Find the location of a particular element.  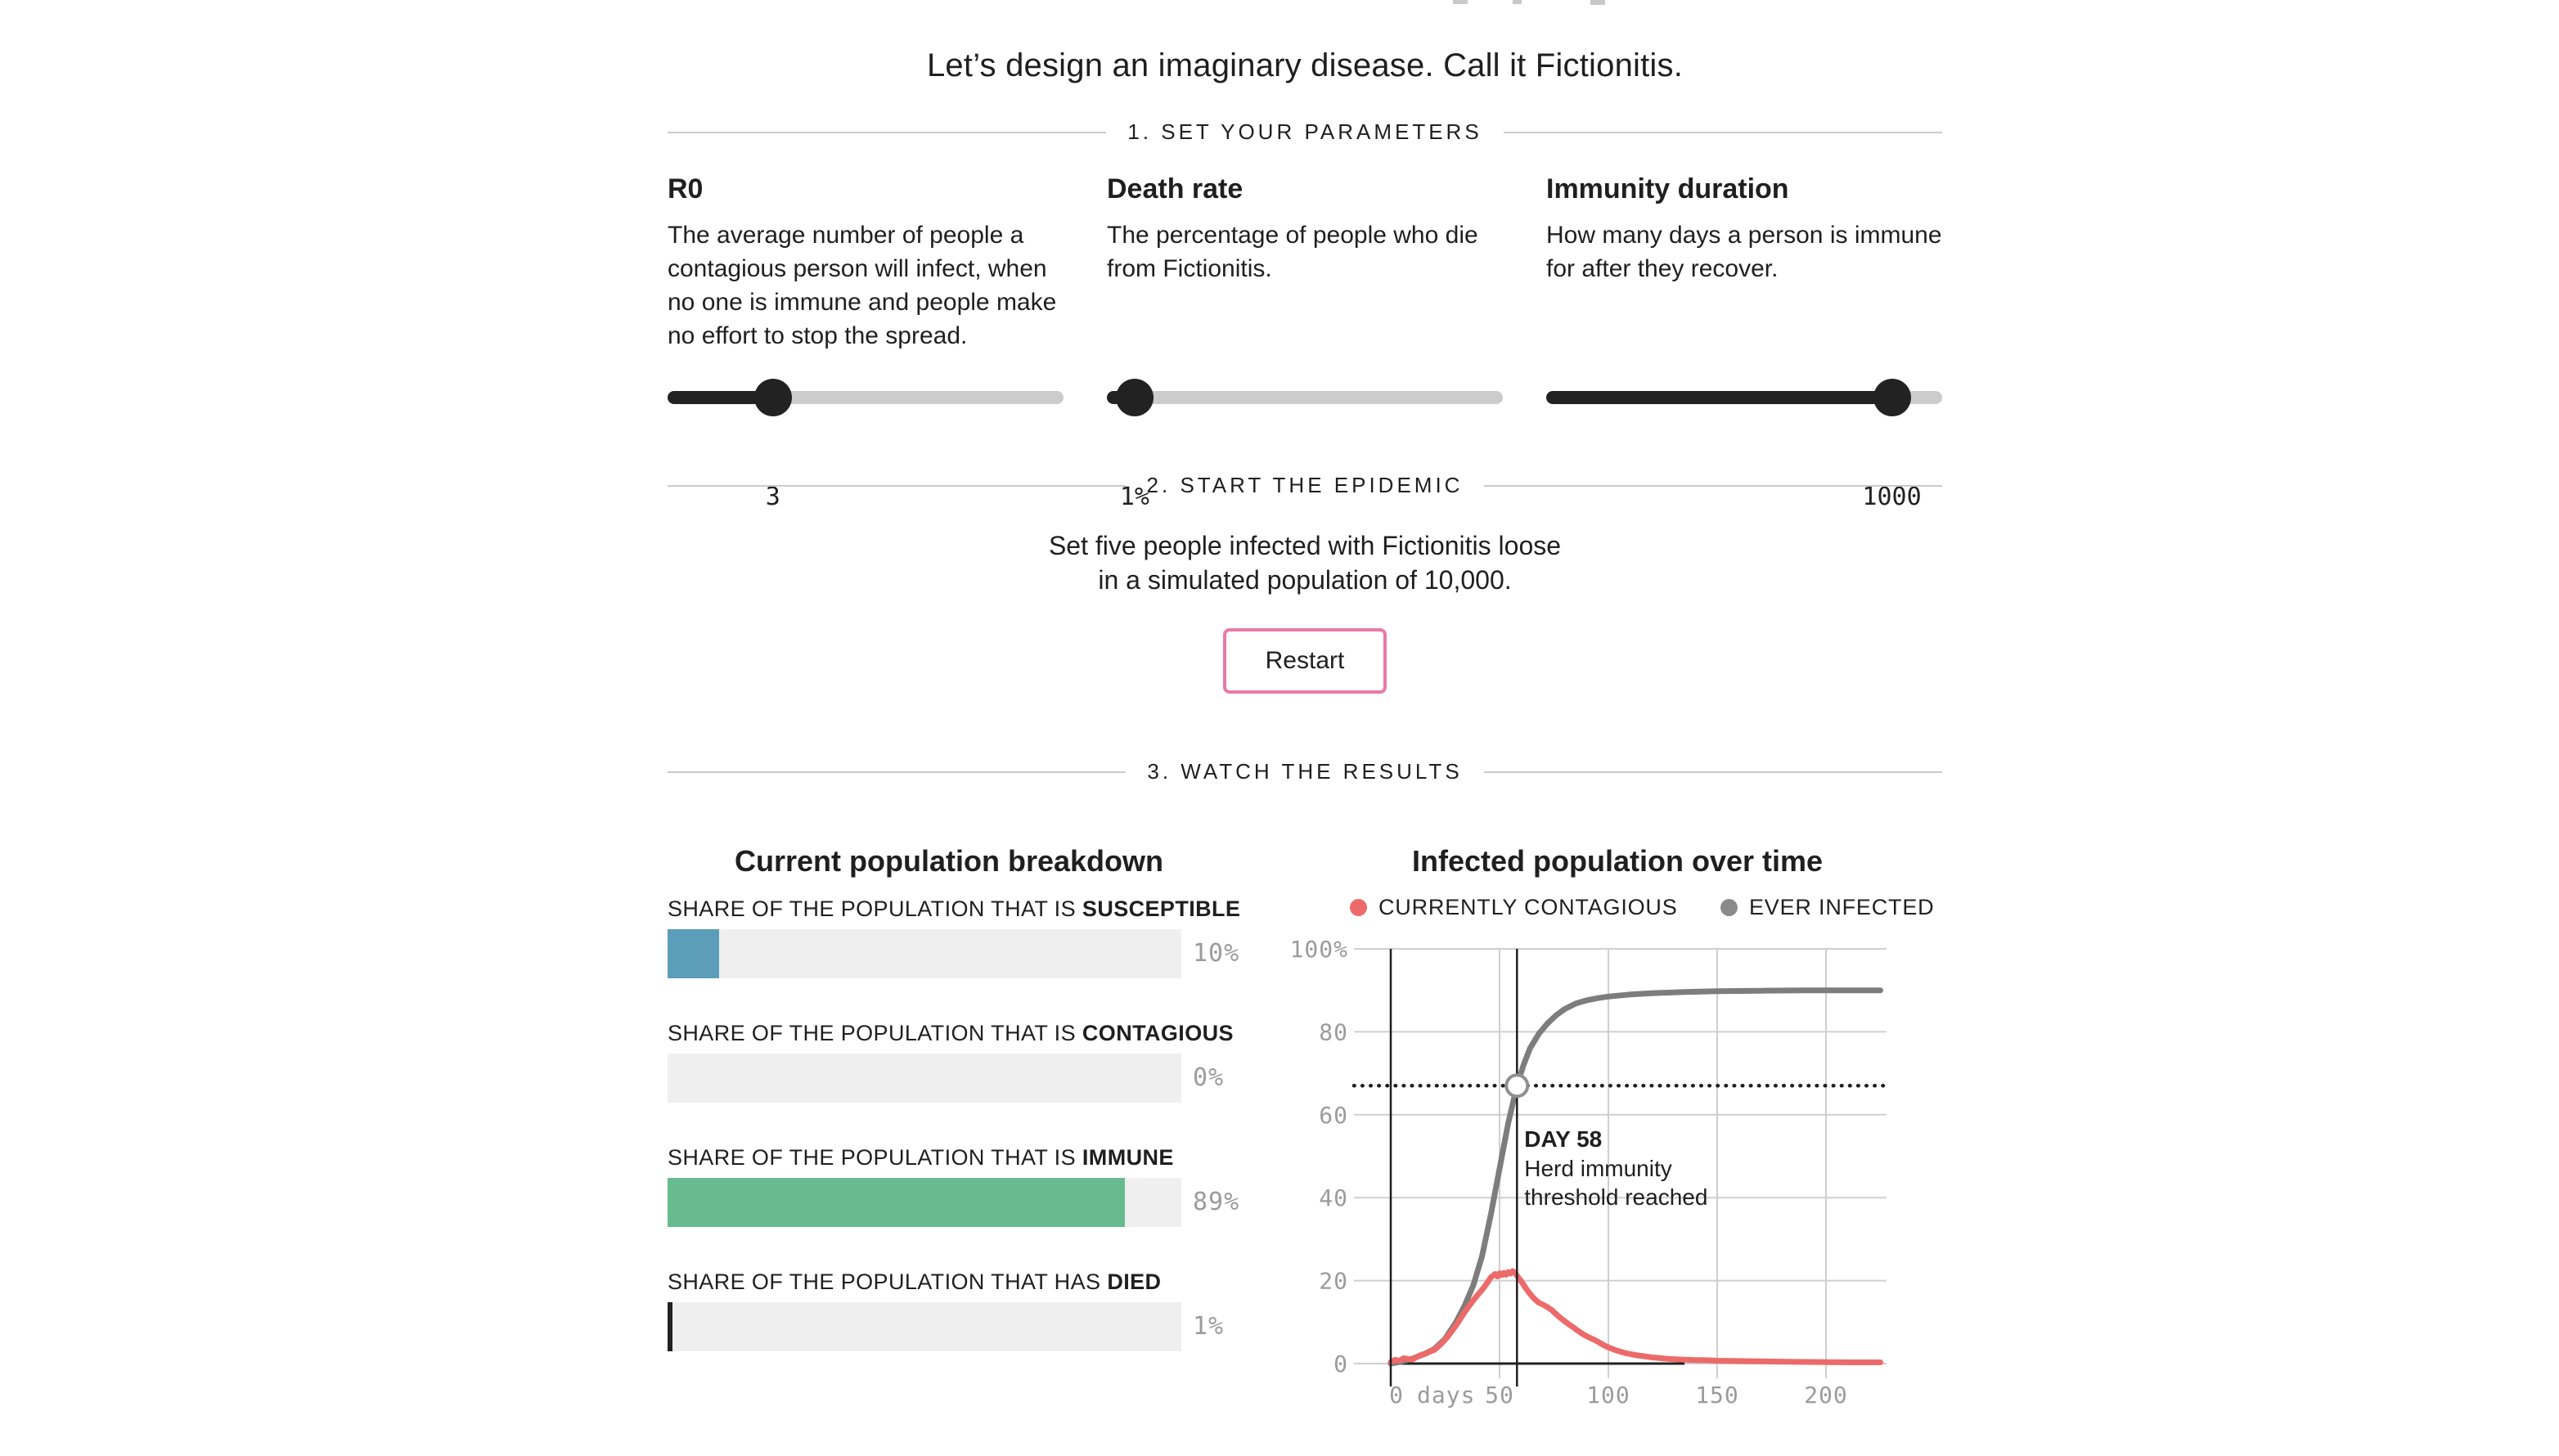

annotation-day: DAY 58 is located at coordinates (1563, 1139).